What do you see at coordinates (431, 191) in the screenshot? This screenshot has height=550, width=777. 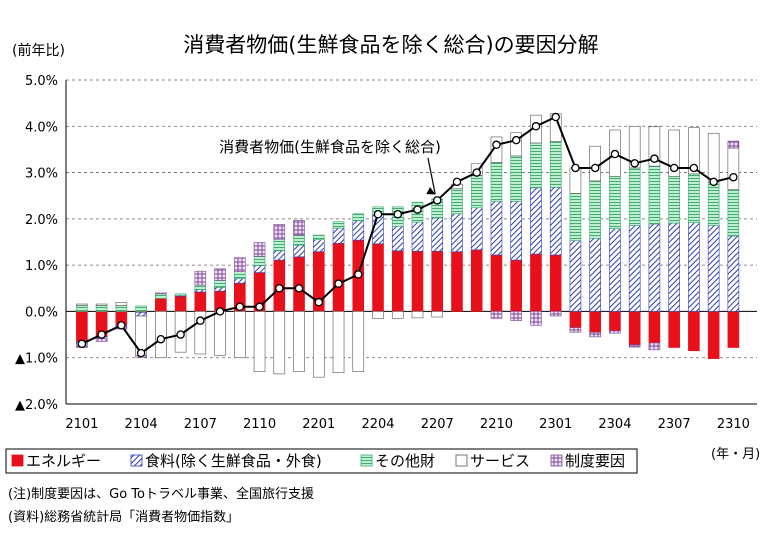 I see `annotation-arrowhead` at bounding box center [431, 191].